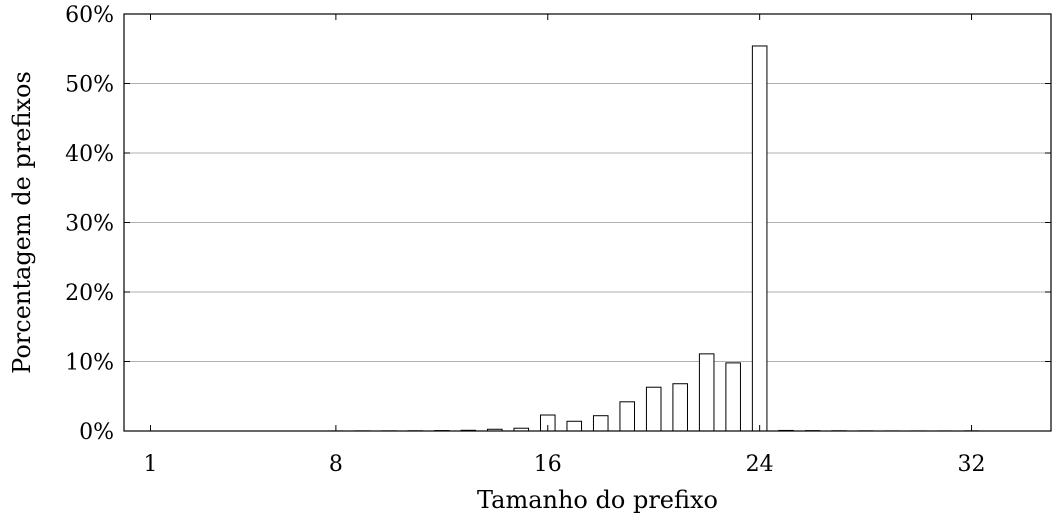 The image size is (1052, 522). I want to click on y-tick-label: 50%, so click(89, 85).